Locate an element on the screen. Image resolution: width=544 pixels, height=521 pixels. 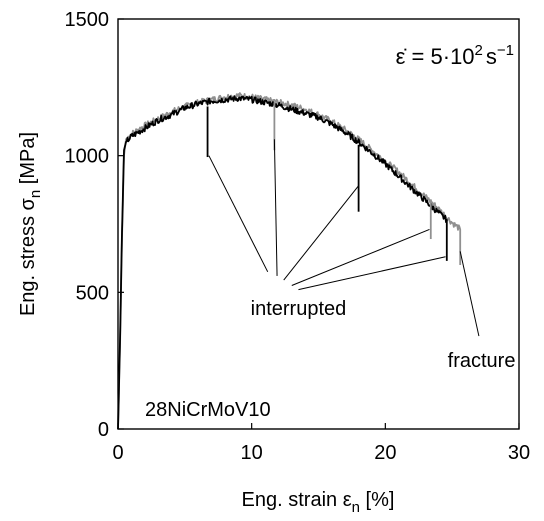
x-tick-label-3: 30 is located at coordinates (519, 453).